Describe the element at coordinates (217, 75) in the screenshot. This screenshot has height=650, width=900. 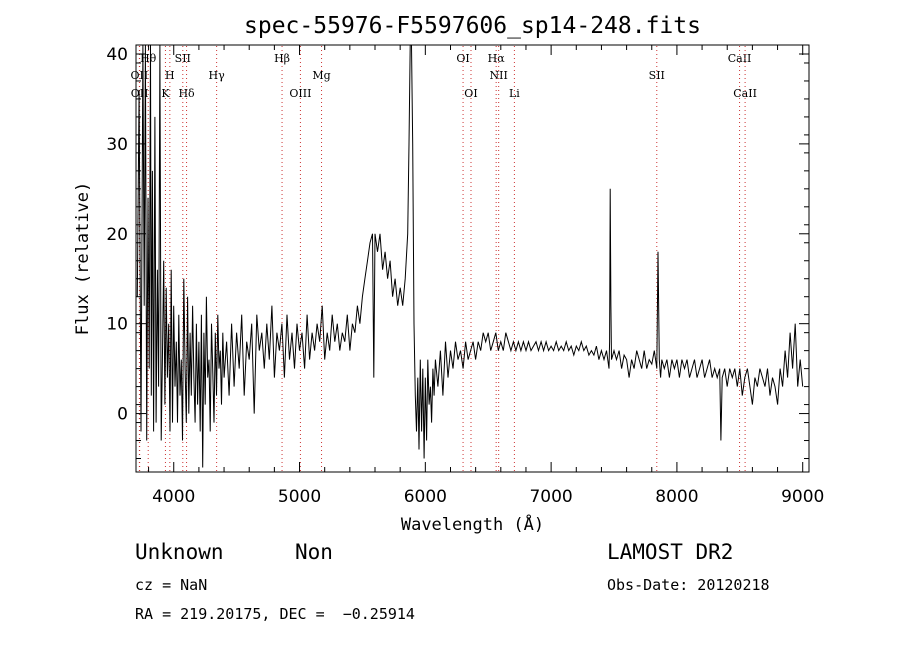
I see `line-label-7: Hγ` at that location.